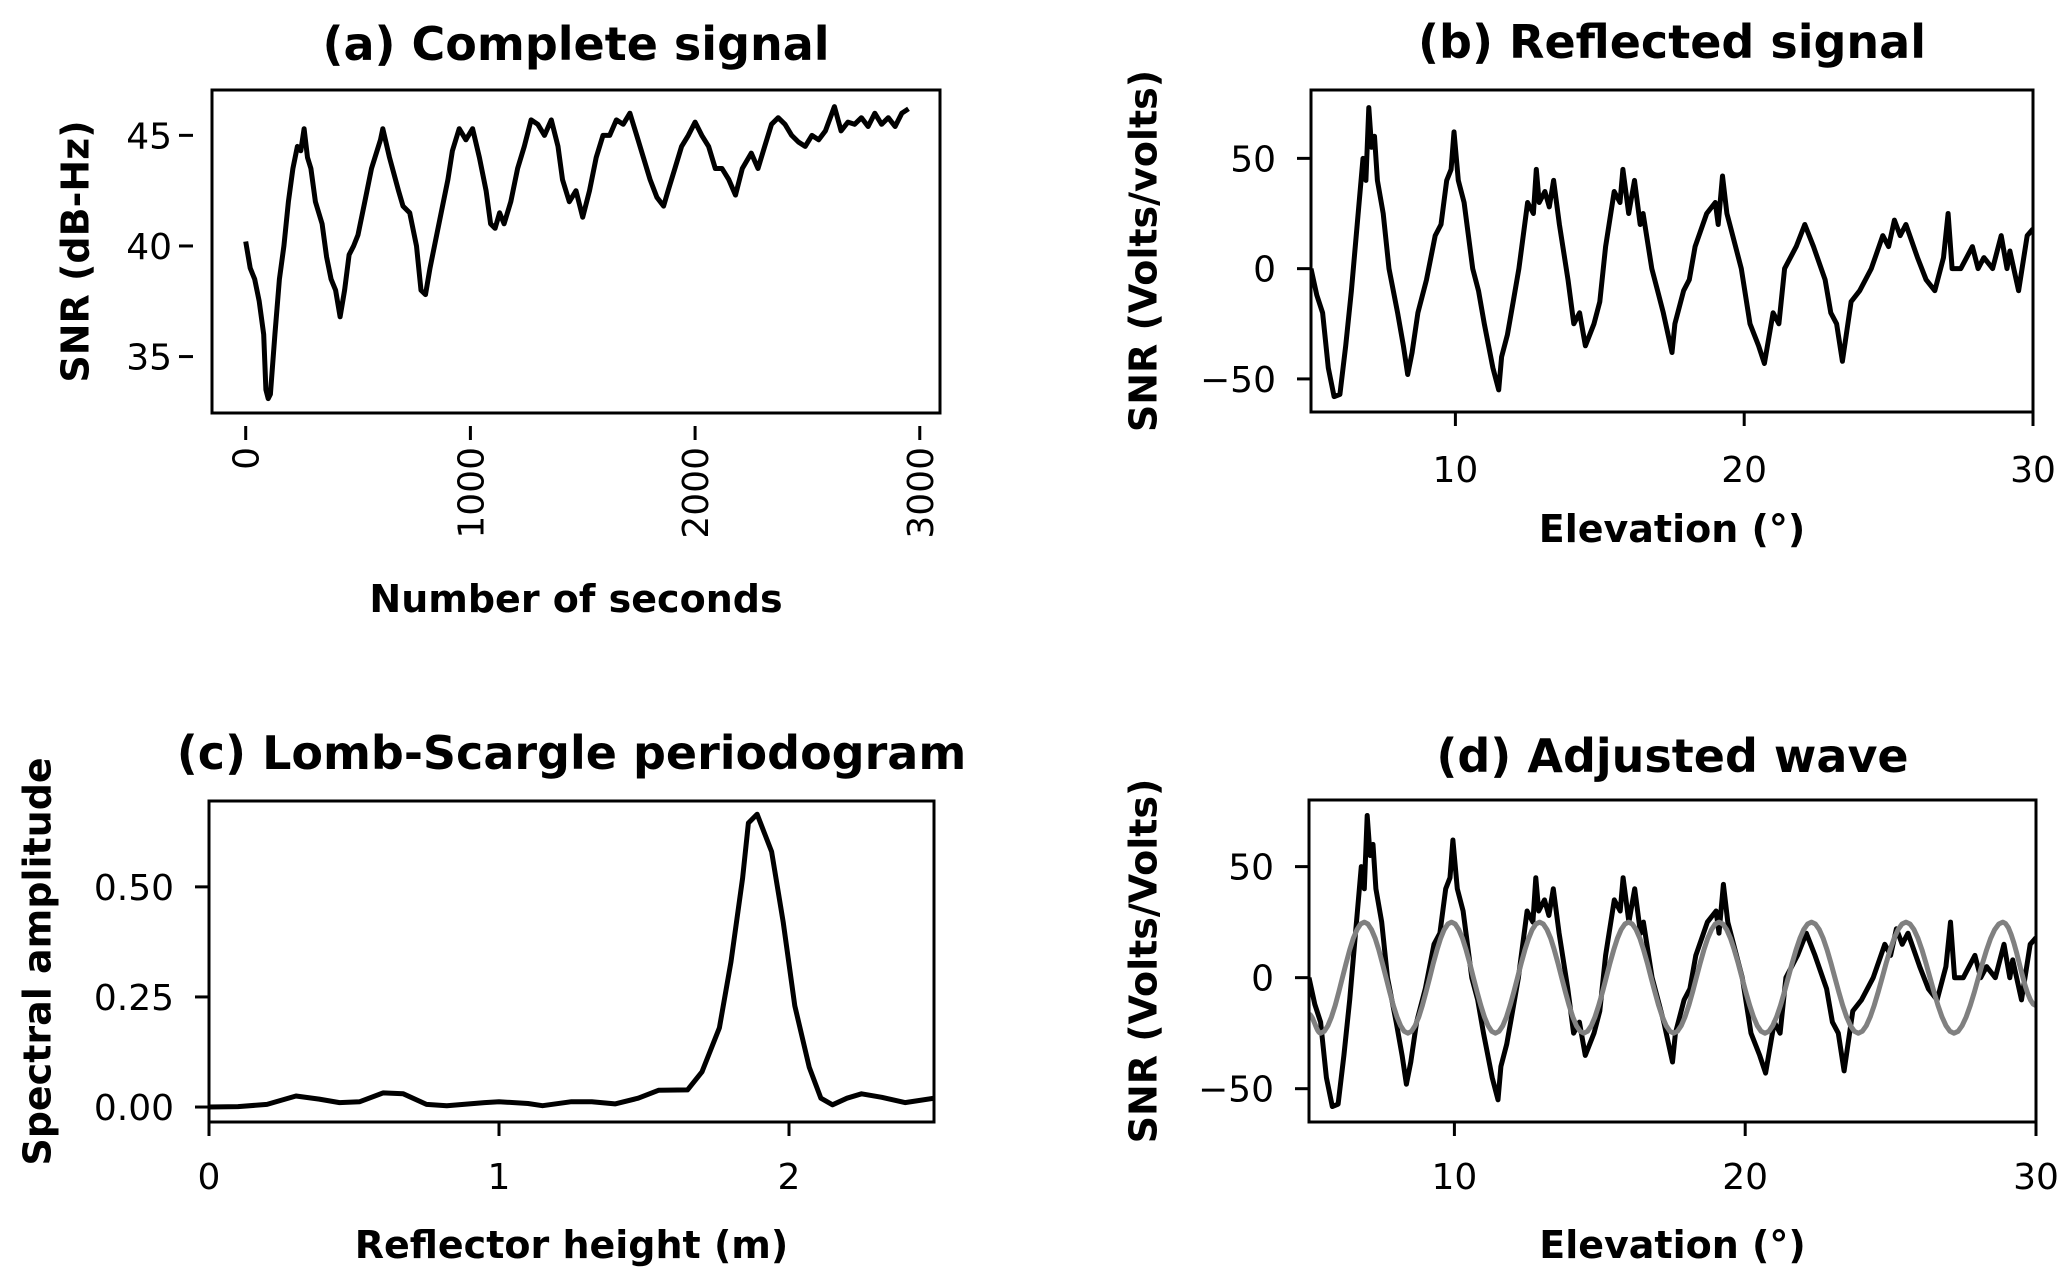 The width and height of the screenshot is (2067, 1280). I want to click on chart-title: (b) Reflected signal, so click(1672, 42).